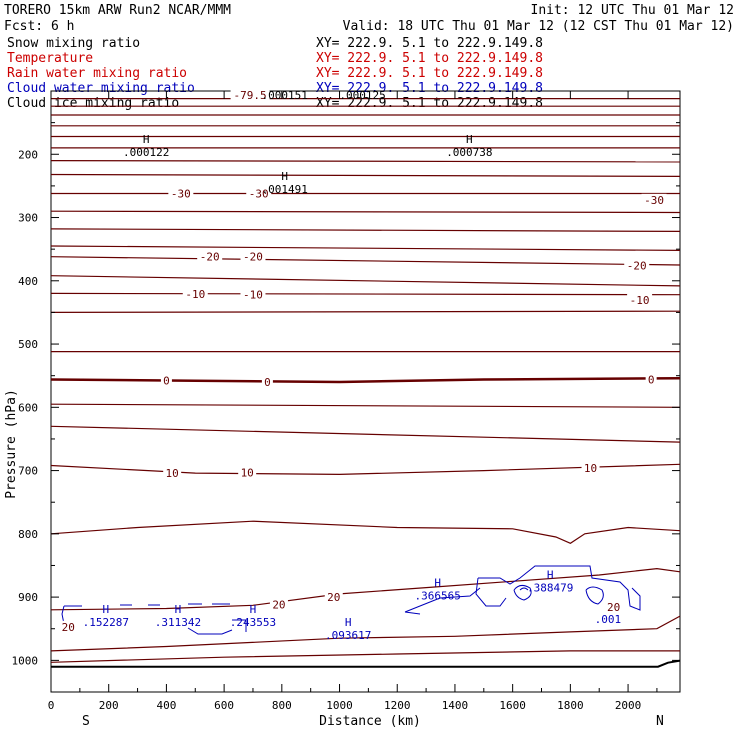  What do you see at coordinates (28, 407) in the screenshot?
I see `y-tick-label: 600` at bounding box center [28, 407].